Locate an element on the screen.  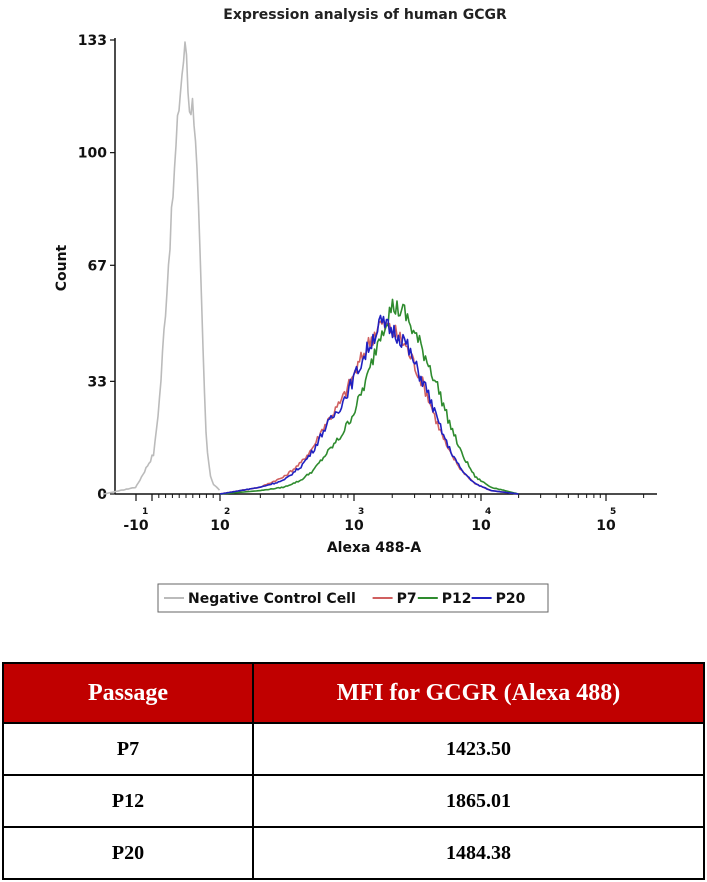
y-tick-label: 33 is located at coordinates (97, 382).